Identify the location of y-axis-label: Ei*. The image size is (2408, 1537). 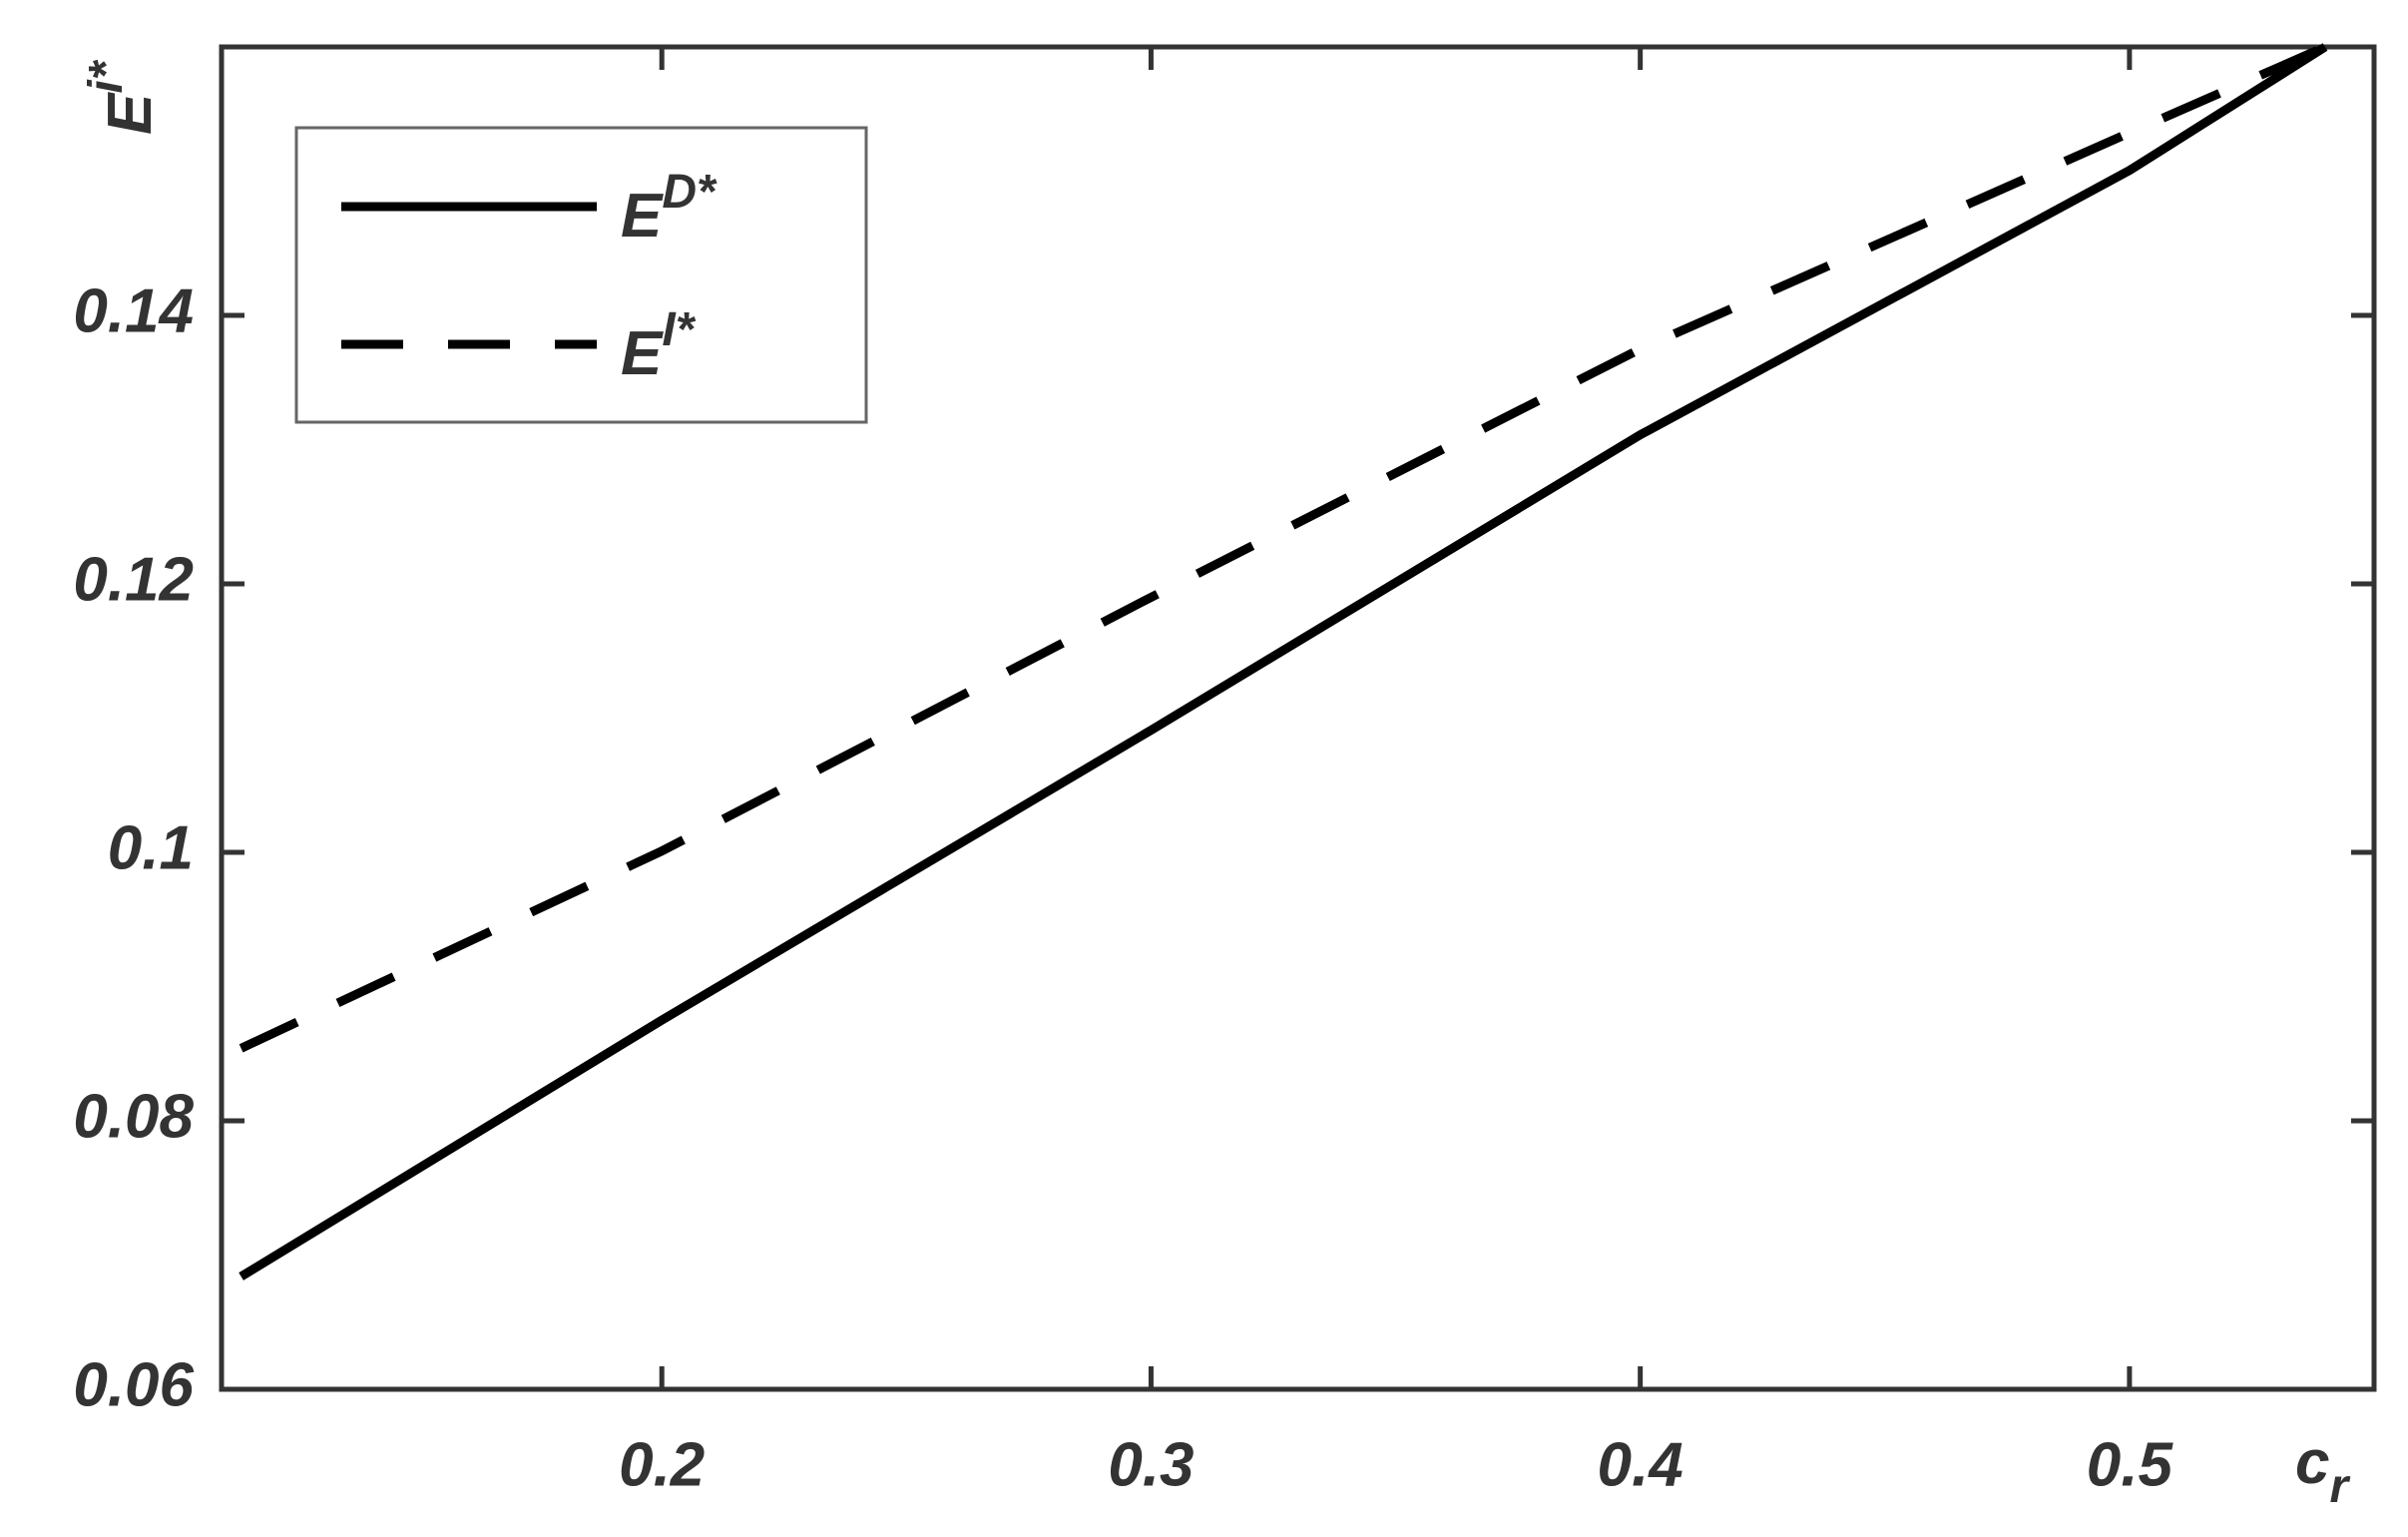
(123, 97).